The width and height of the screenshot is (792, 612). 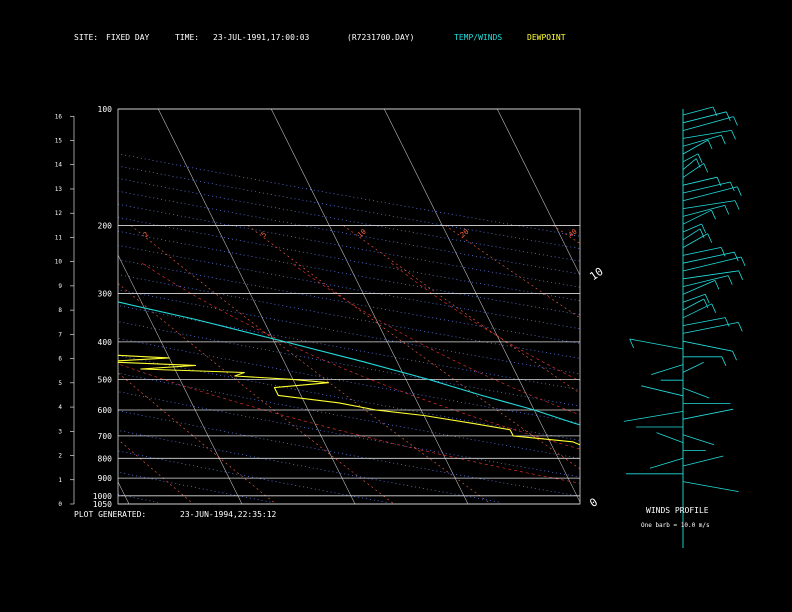 I want to click on temperature-profile, so click(x=349, y=363).